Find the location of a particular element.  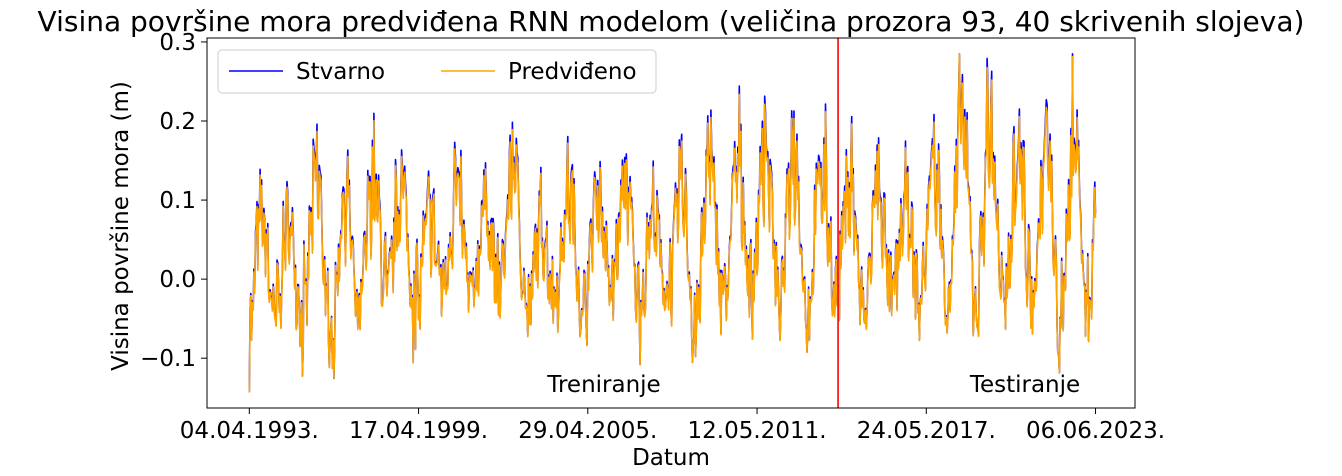

legend: Stvarno Predviđeno is located at coordinates (437, 71).